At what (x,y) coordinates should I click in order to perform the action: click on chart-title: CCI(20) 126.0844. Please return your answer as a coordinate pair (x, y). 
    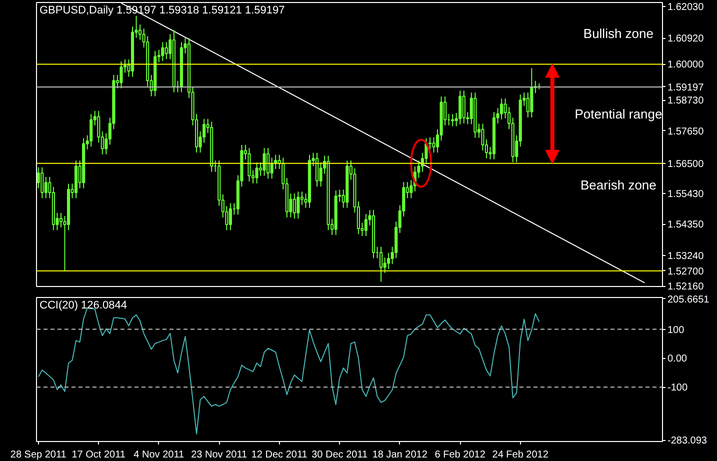
    Looking at the image, I should click on (83, 306).